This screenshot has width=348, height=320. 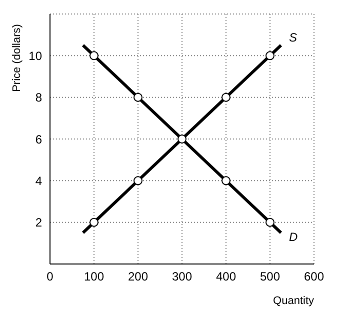 I want to click on x-axis-title: Quantity, so click(x=293, y=301).